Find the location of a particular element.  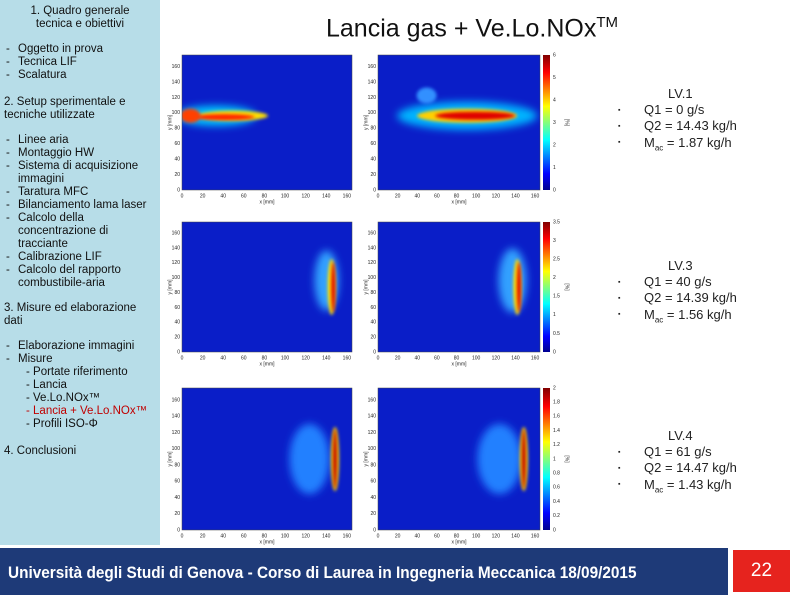

colorbar-tick-label: 1.5 is located at coordinates (556, 297).